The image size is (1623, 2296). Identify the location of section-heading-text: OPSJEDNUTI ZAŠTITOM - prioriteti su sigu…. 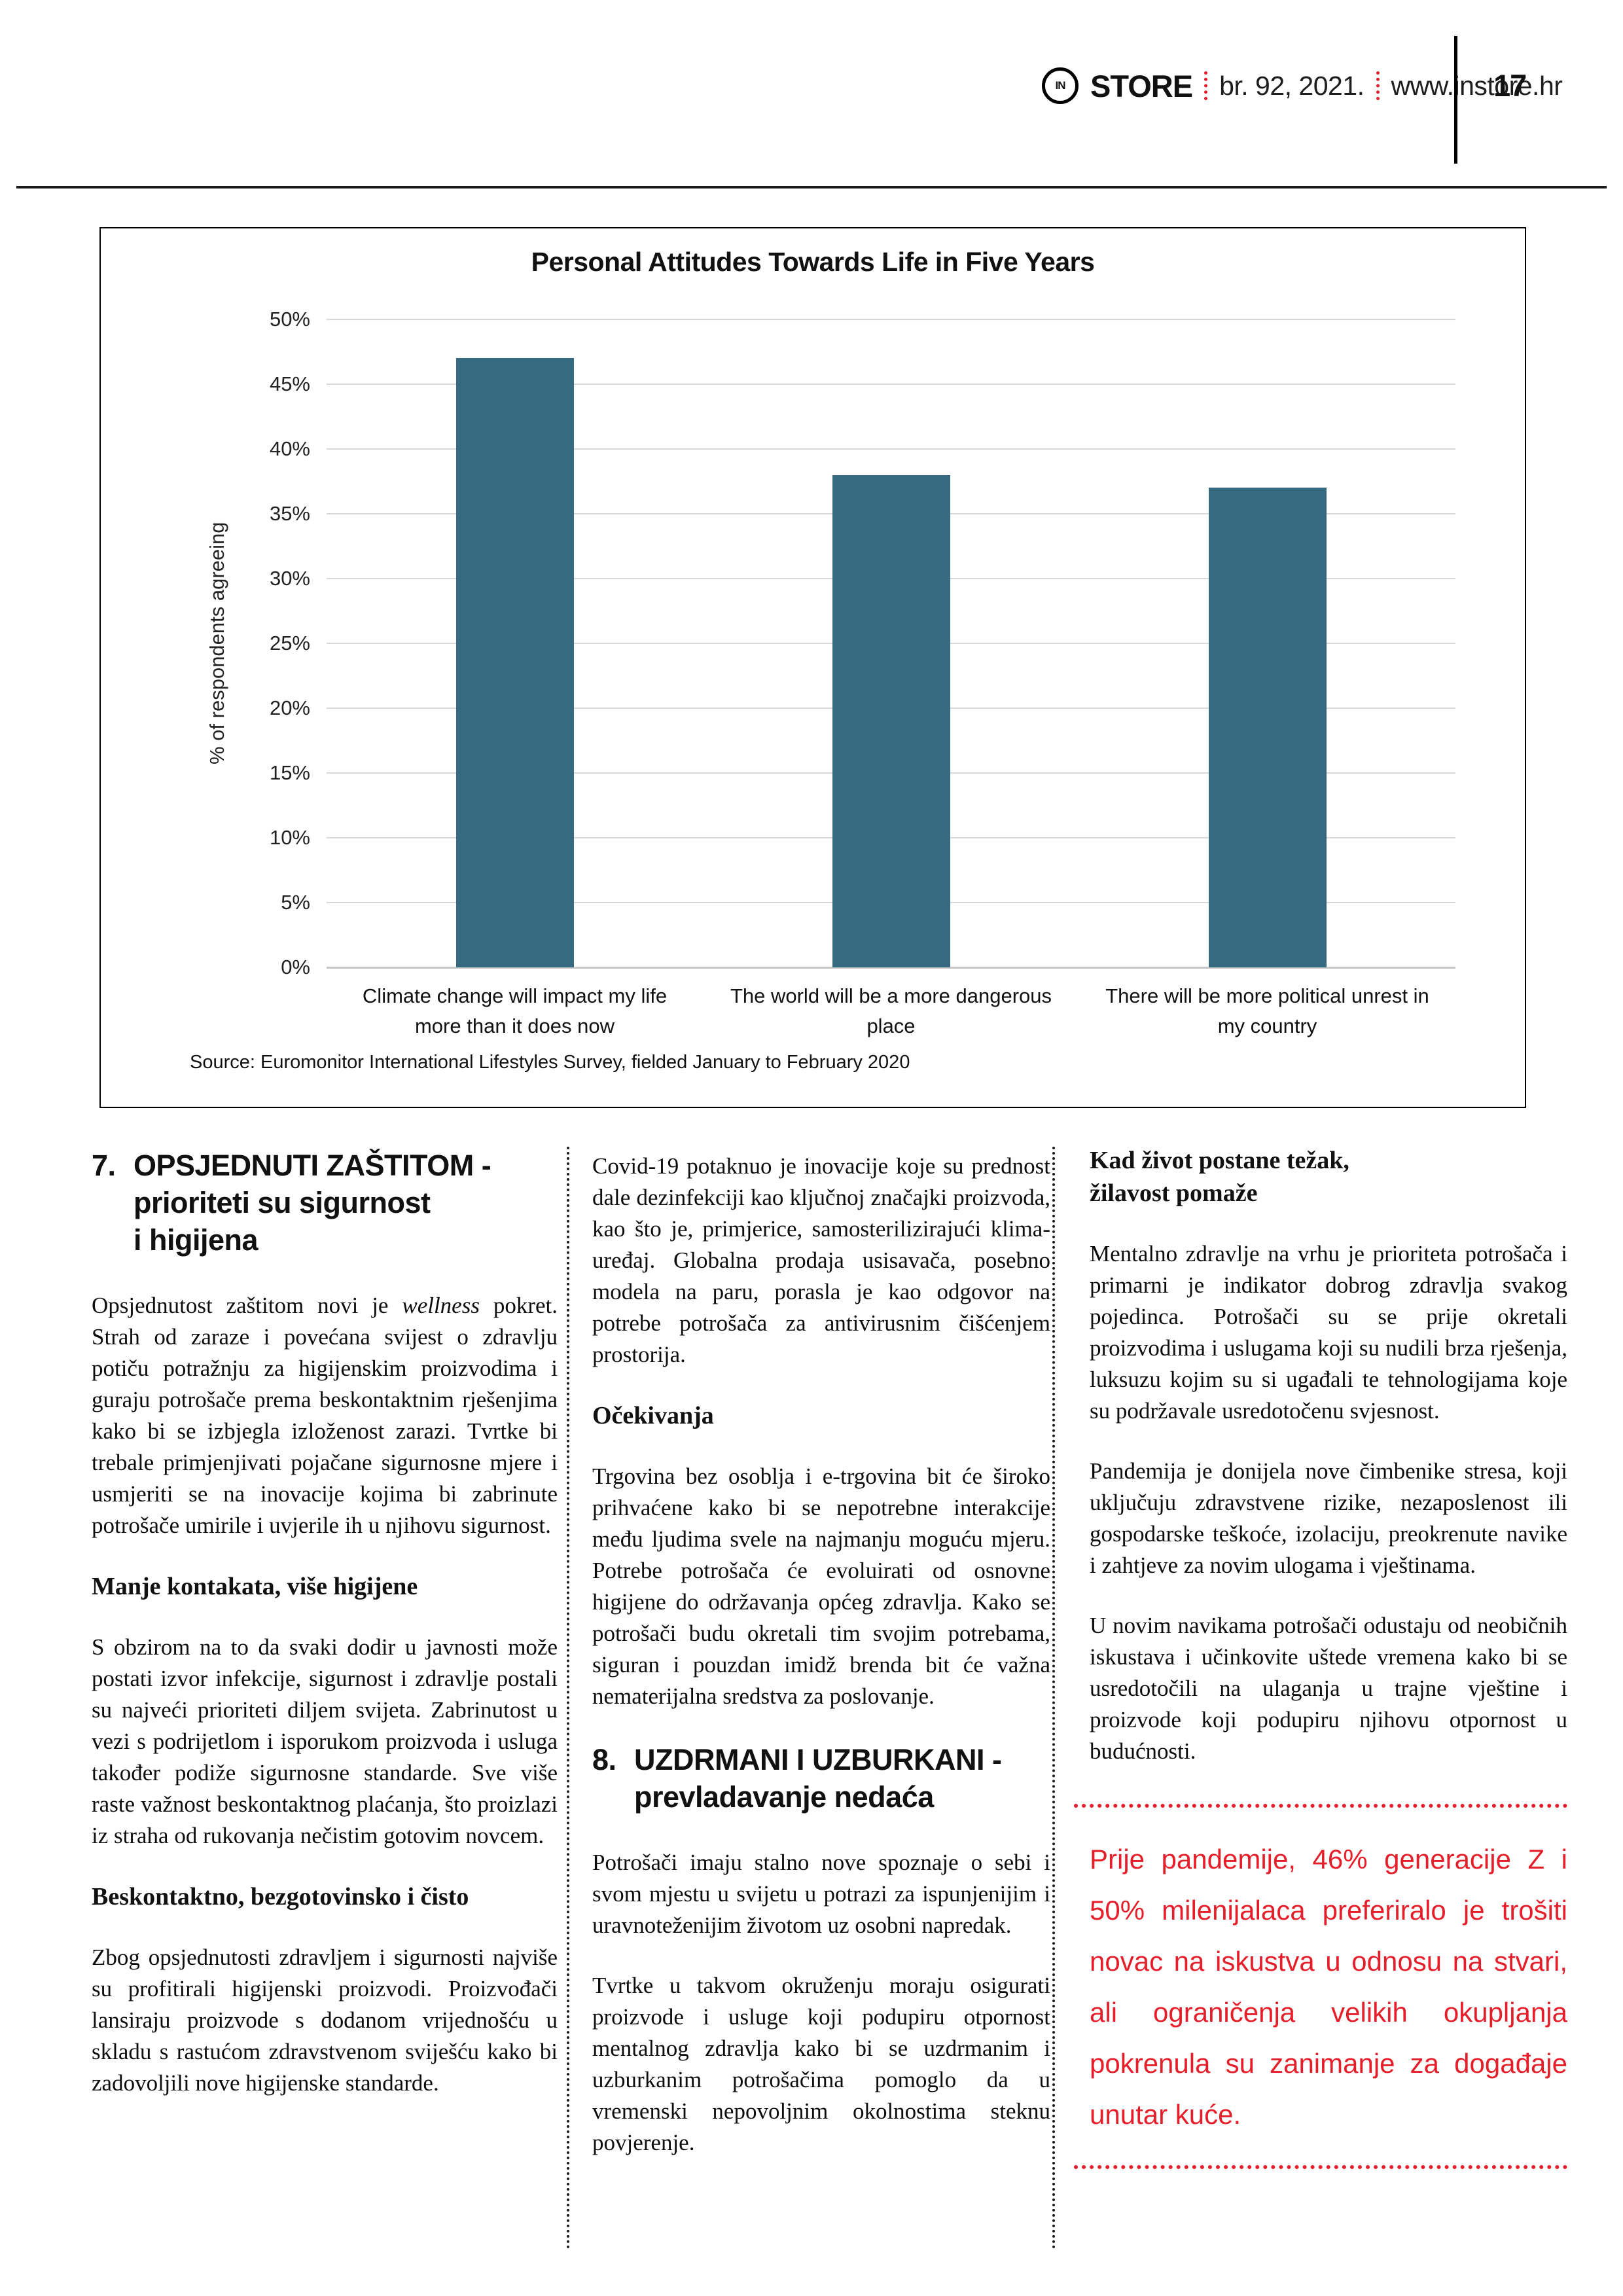
(312, 1203).